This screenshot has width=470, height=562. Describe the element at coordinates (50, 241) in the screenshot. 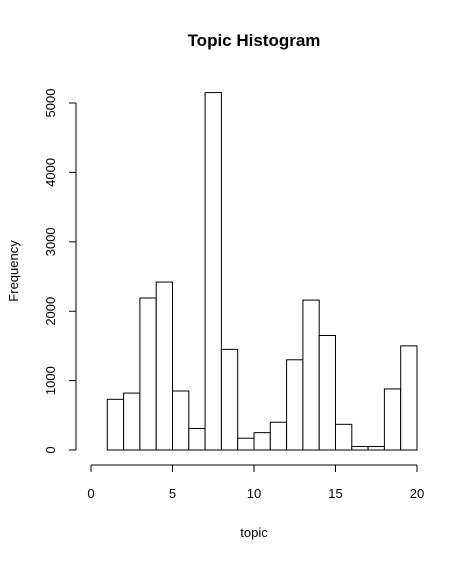

I see `y-tick-label-3000: 3000` at that location.